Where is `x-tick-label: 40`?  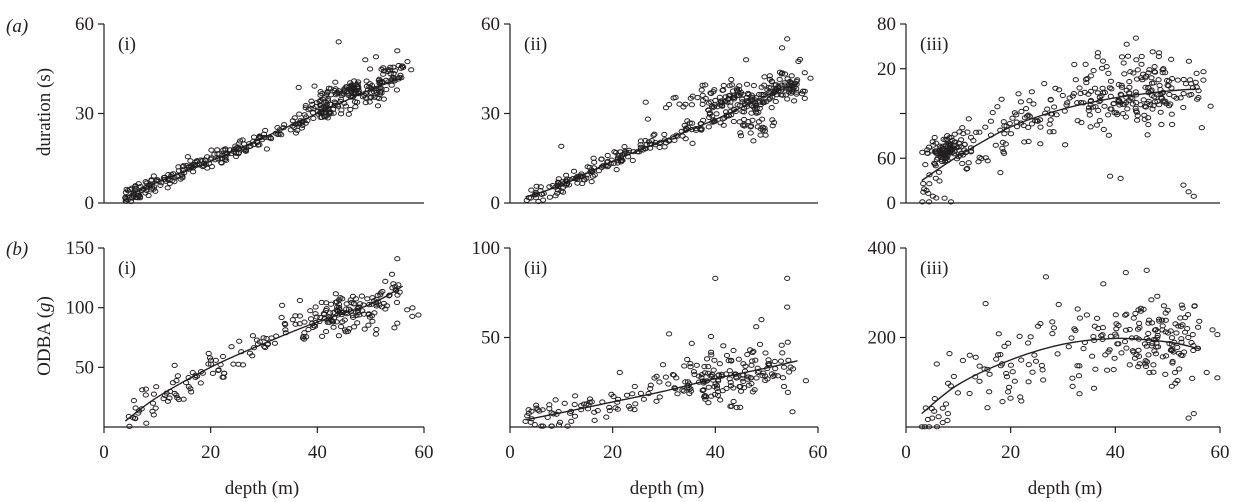 x-tick-label: 40 is located at coordinates (317, 452).